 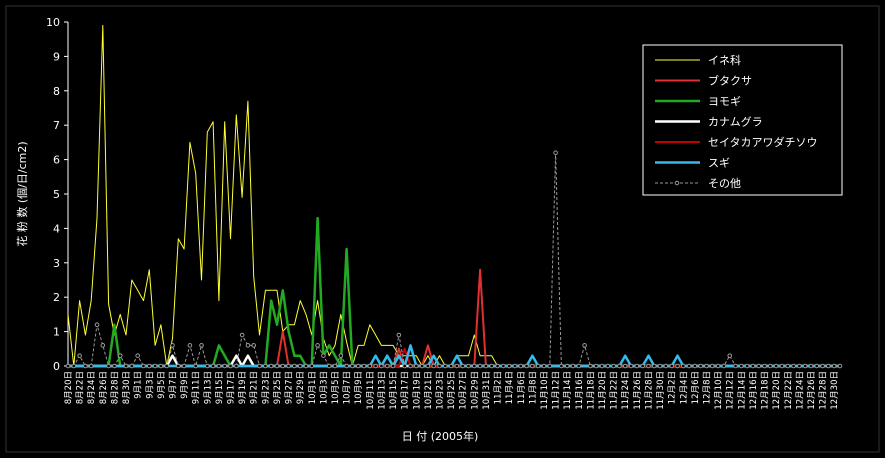 I want to click on y-tick-label: 4, so click(x=56, y=228).